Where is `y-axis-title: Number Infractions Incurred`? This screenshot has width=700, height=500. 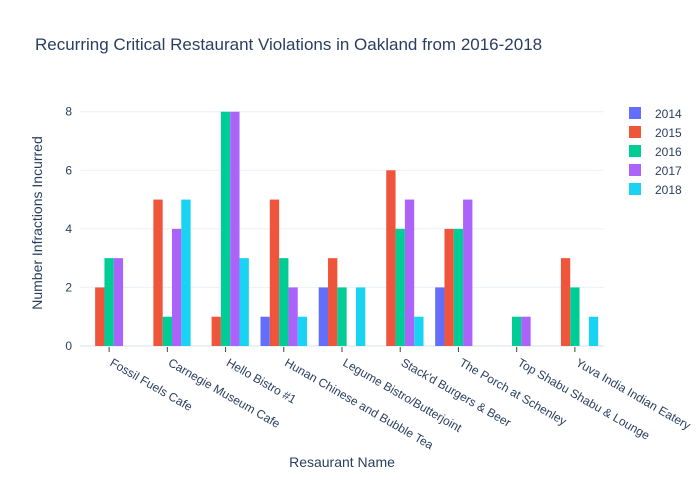 y-axis-title: Number Infractions Incurred is located at coordinates (37, 223).